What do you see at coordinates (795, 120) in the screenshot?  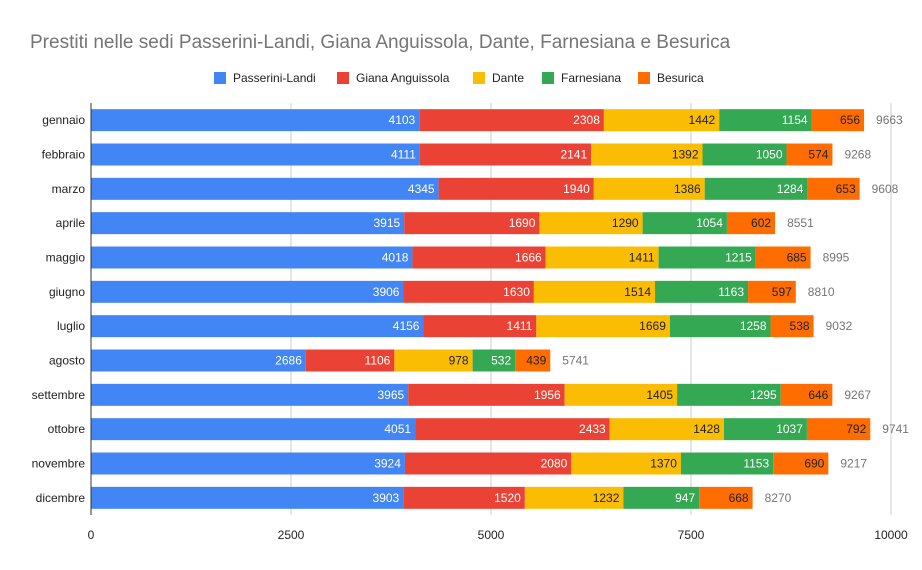 I see `data-label-farnesiana: 1154` at bounding box center [795, 120].